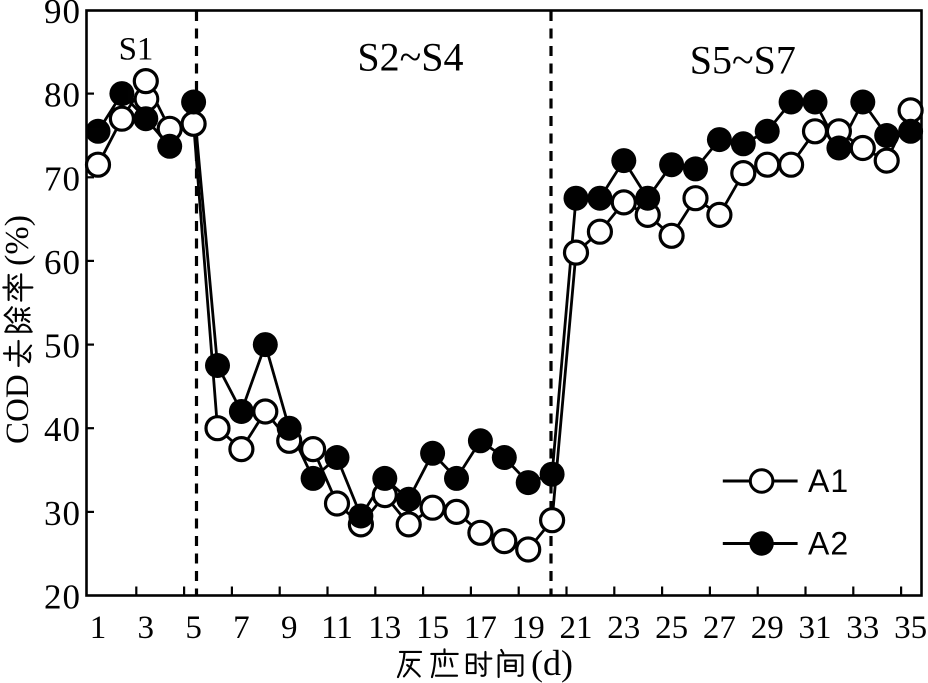  I want to click on svg-text: 23, so click(623, 628).